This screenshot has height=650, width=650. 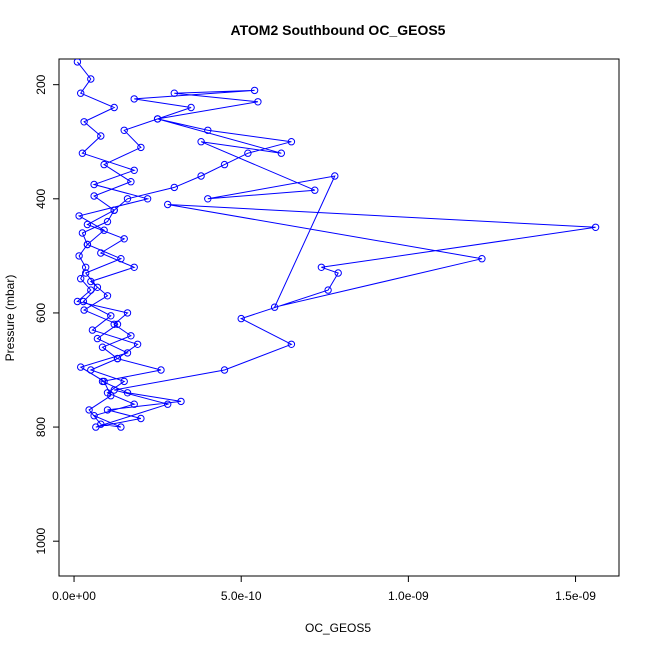 I want to click on x-tick-label-1: 5.0e-10, so click(x=241, y=596).